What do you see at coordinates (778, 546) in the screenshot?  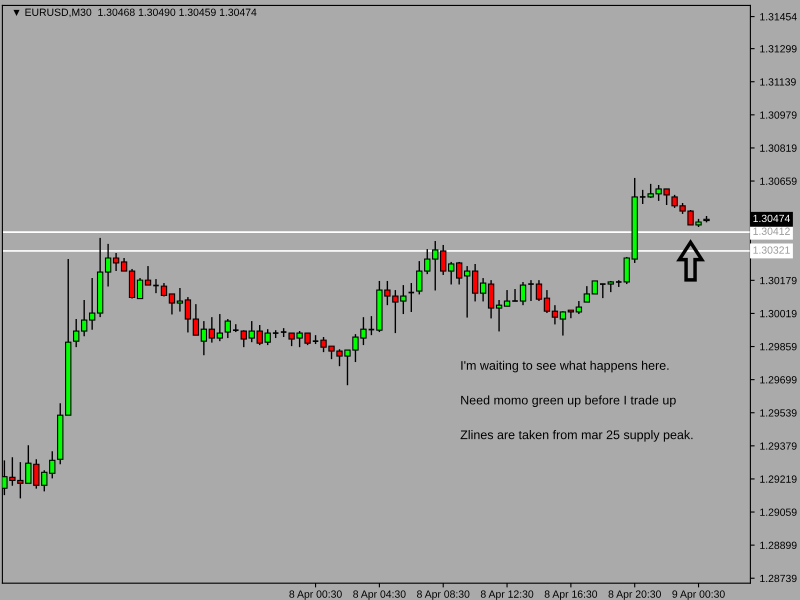 I see `y-tick-label: 1.28899` at bounding box center [778, 546].